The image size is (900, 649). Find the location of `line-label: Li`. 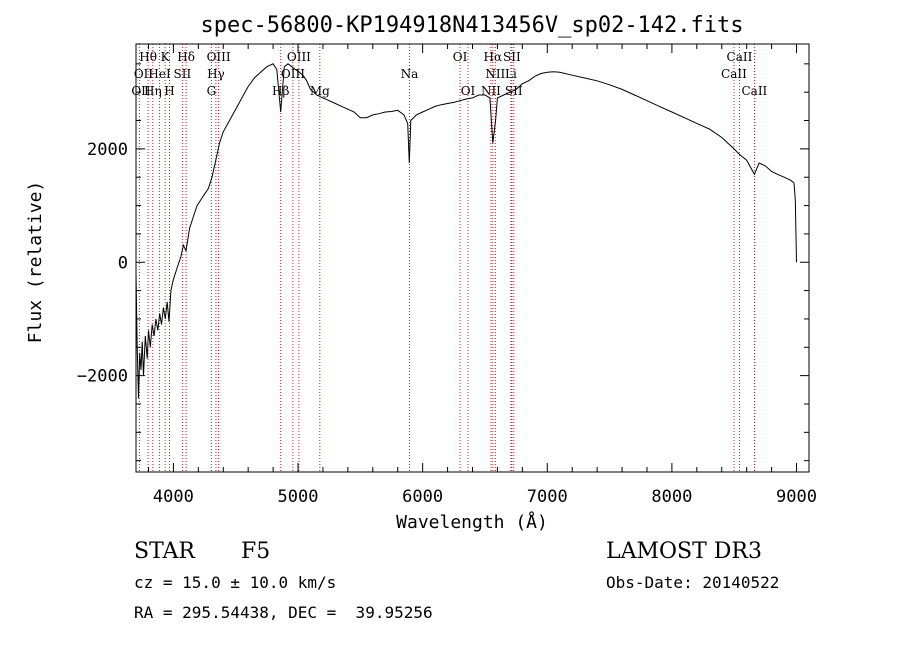

line-label: Li is located at coordinates (511, 74).